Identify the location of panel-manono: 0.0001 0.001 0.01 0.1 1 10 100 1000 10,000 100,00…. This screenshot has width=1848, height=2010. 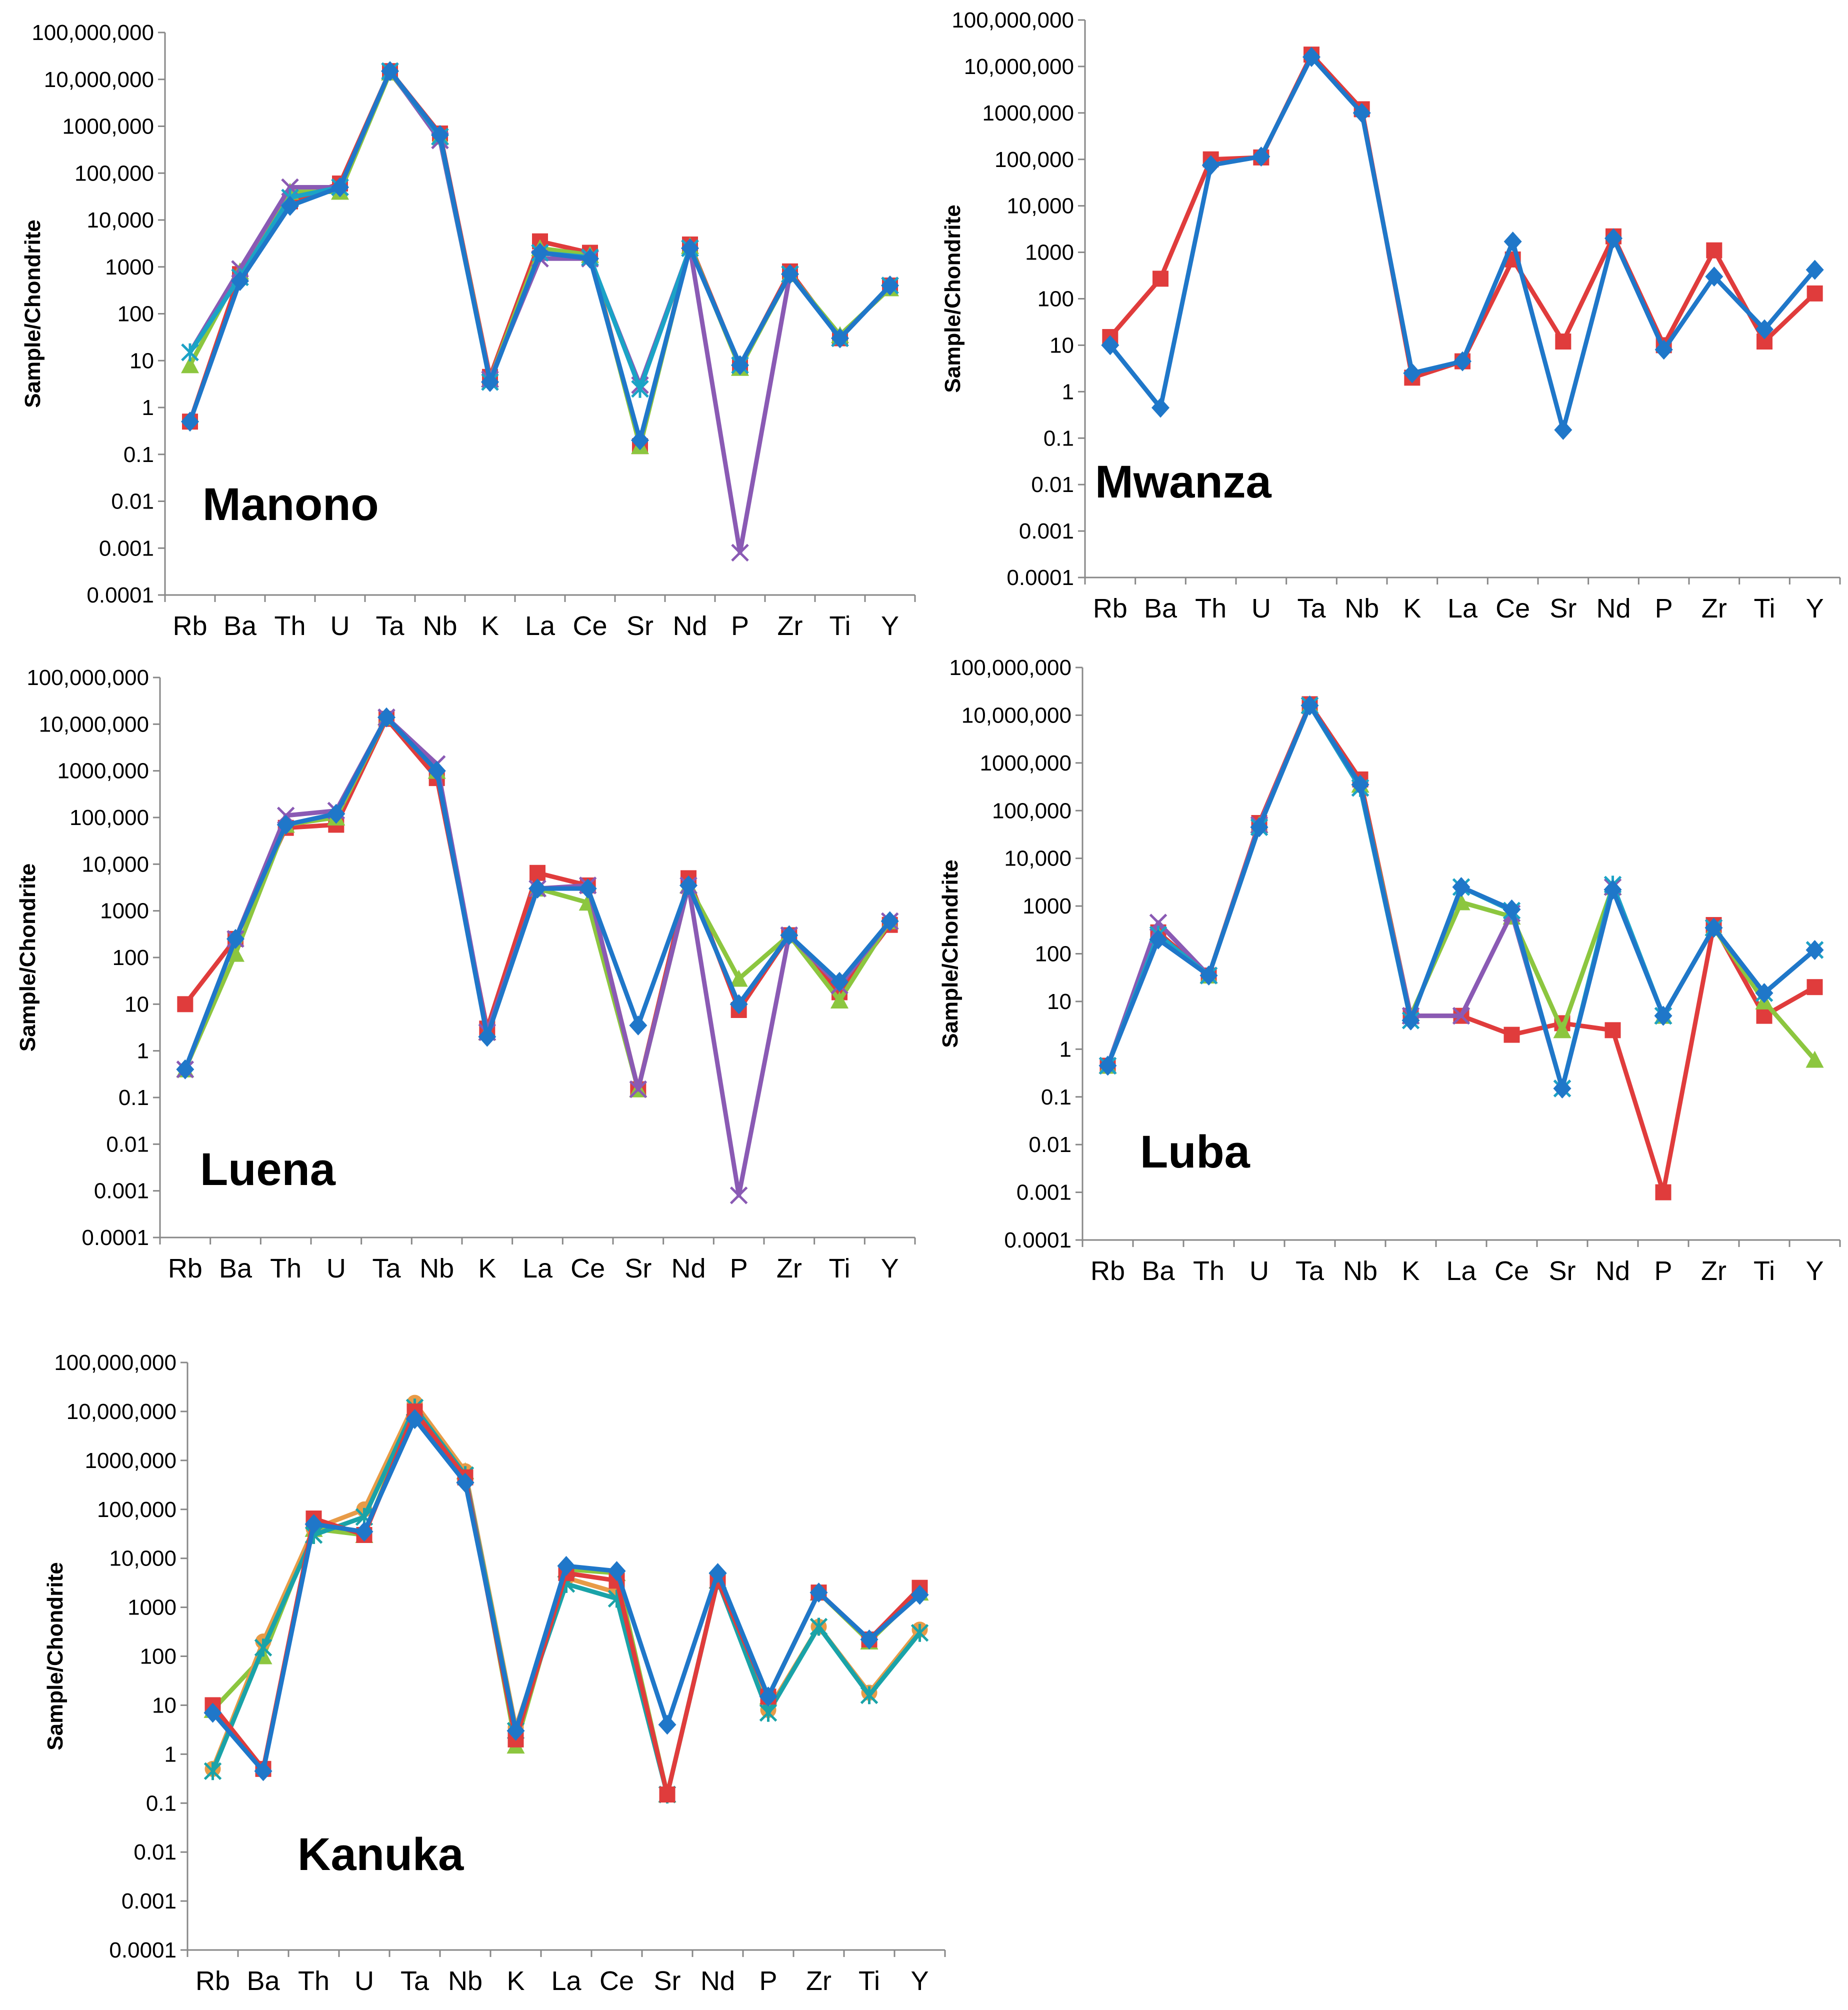
(468, 330).